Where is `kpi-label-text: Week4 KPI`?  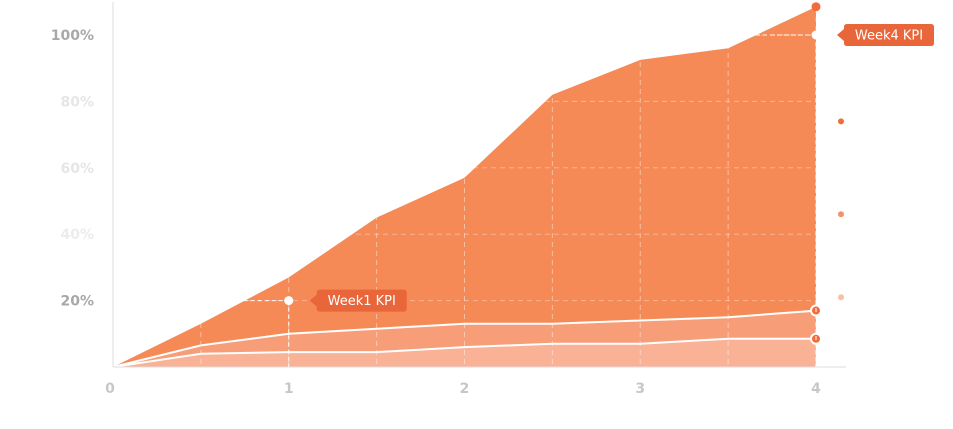 kpi-label-text: Week4 KPI is located at coordinates (889, 36).